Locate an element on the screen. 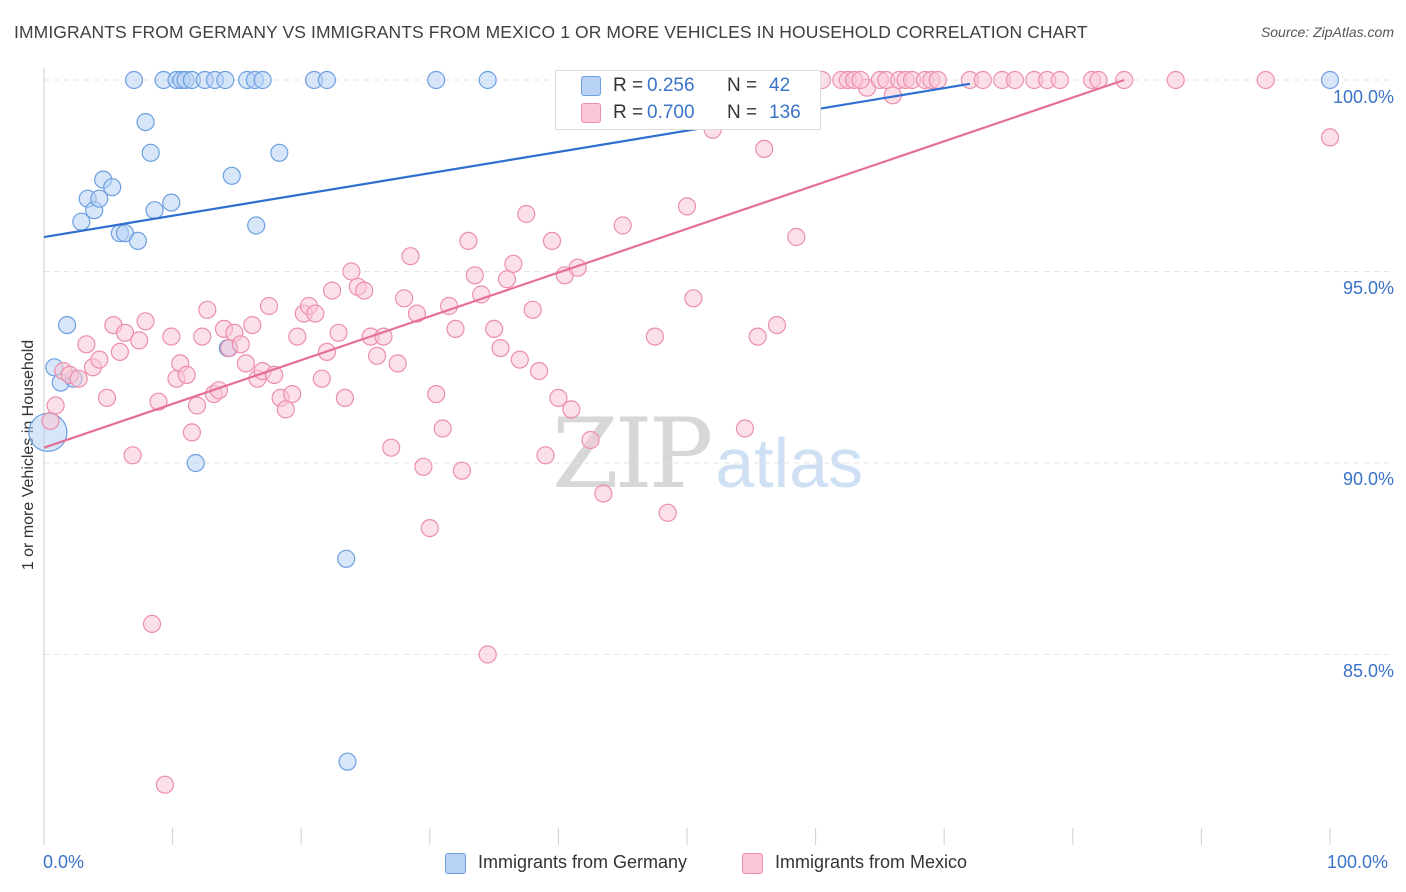 The height and width of the screenshot is (892, 1406). source-credit: Source: ZipAtlas.com is located at coordinates (1327, 32).